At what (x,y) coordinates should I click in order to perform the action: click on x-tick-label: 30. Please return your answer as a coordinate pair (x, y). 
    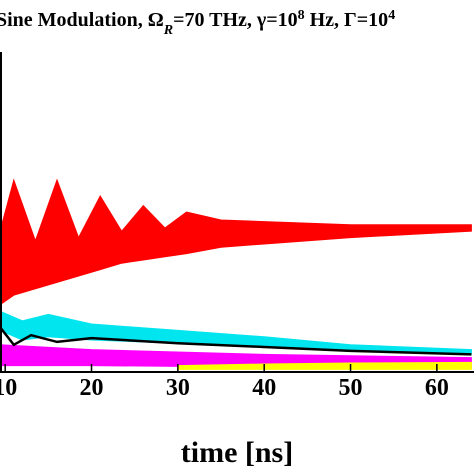
    Looking at the image, I should click on (178, 388).